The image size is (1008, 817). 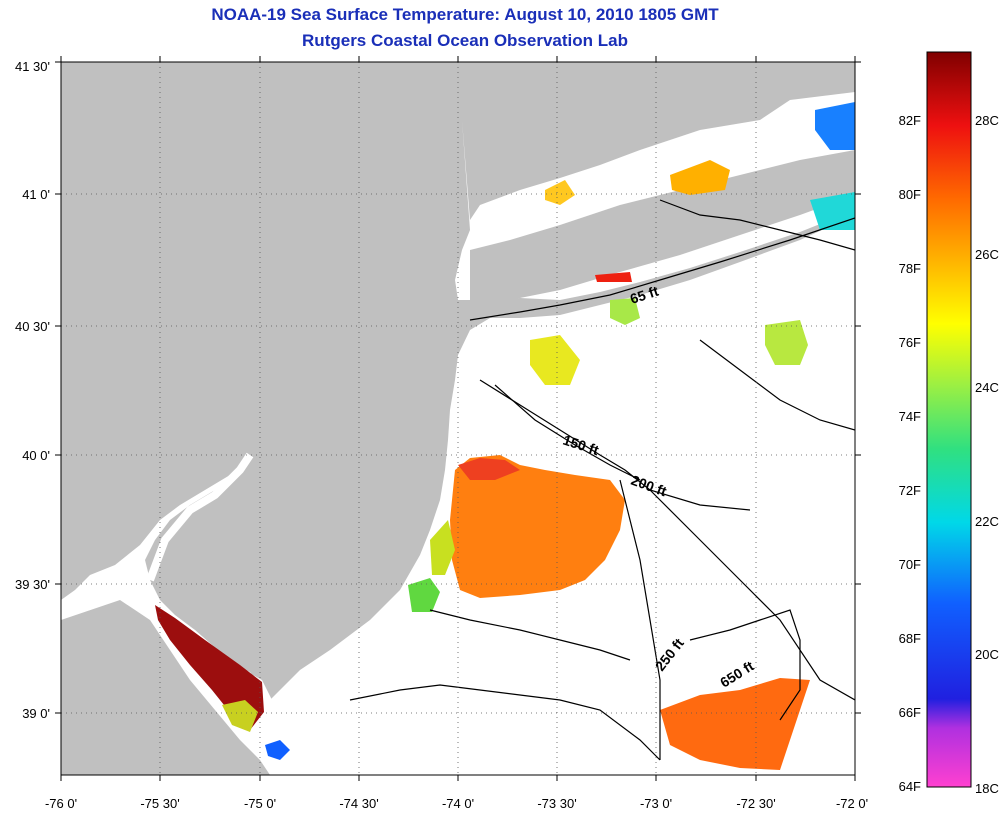 I want to click on sst-mid-green, so click(x=786, y=342).